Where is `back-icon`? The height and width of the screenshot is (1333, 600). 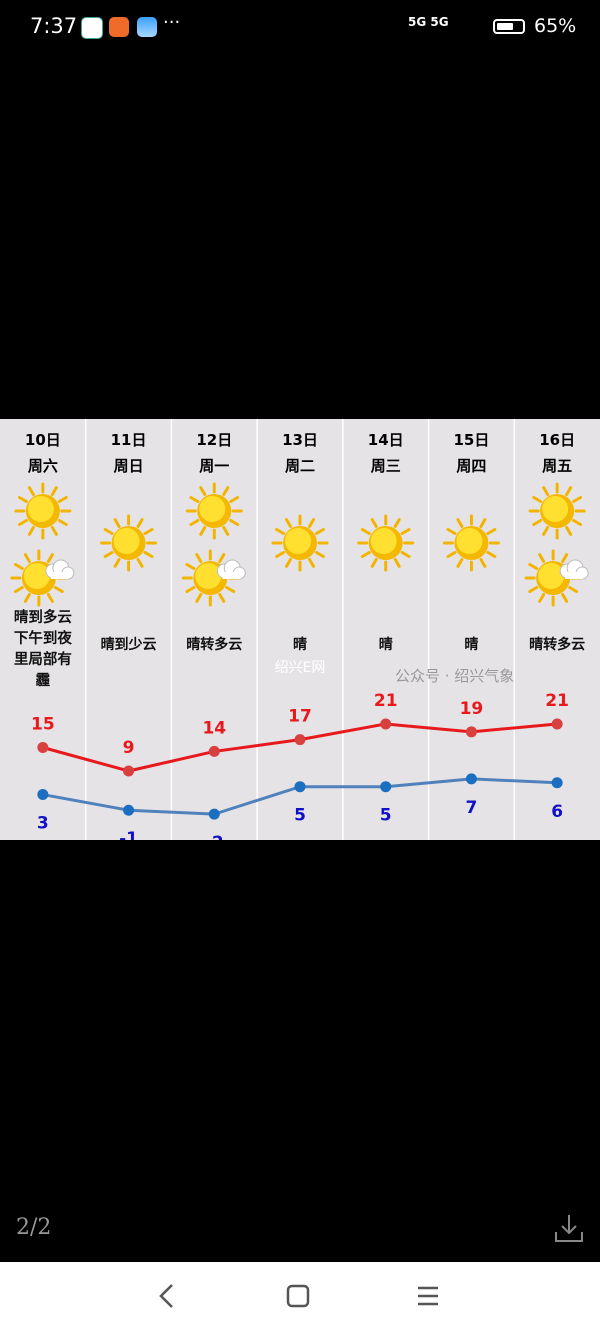 back-icon is located at coordinates (167, 1296).